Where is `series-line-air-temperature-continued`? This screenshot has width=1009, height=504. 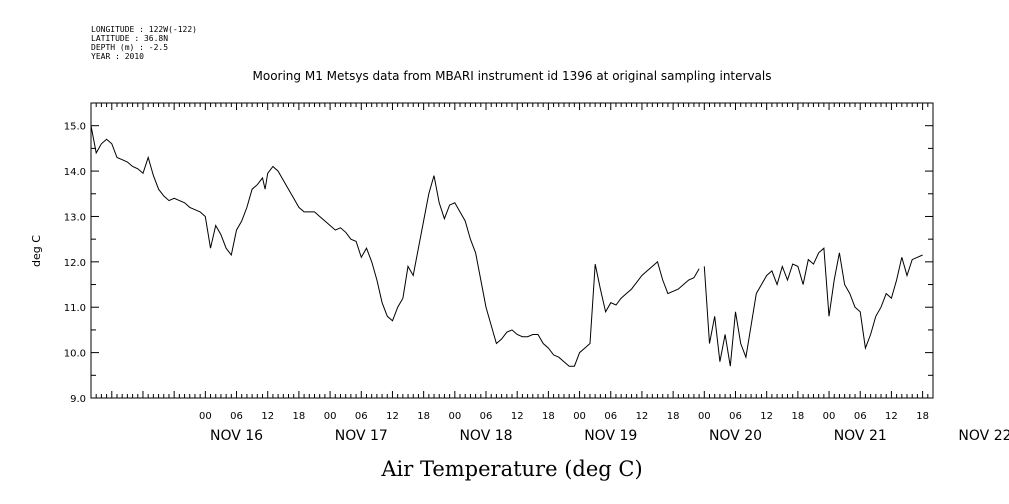
series-line-air-temperature-continued is located at coordinates (813, 307).